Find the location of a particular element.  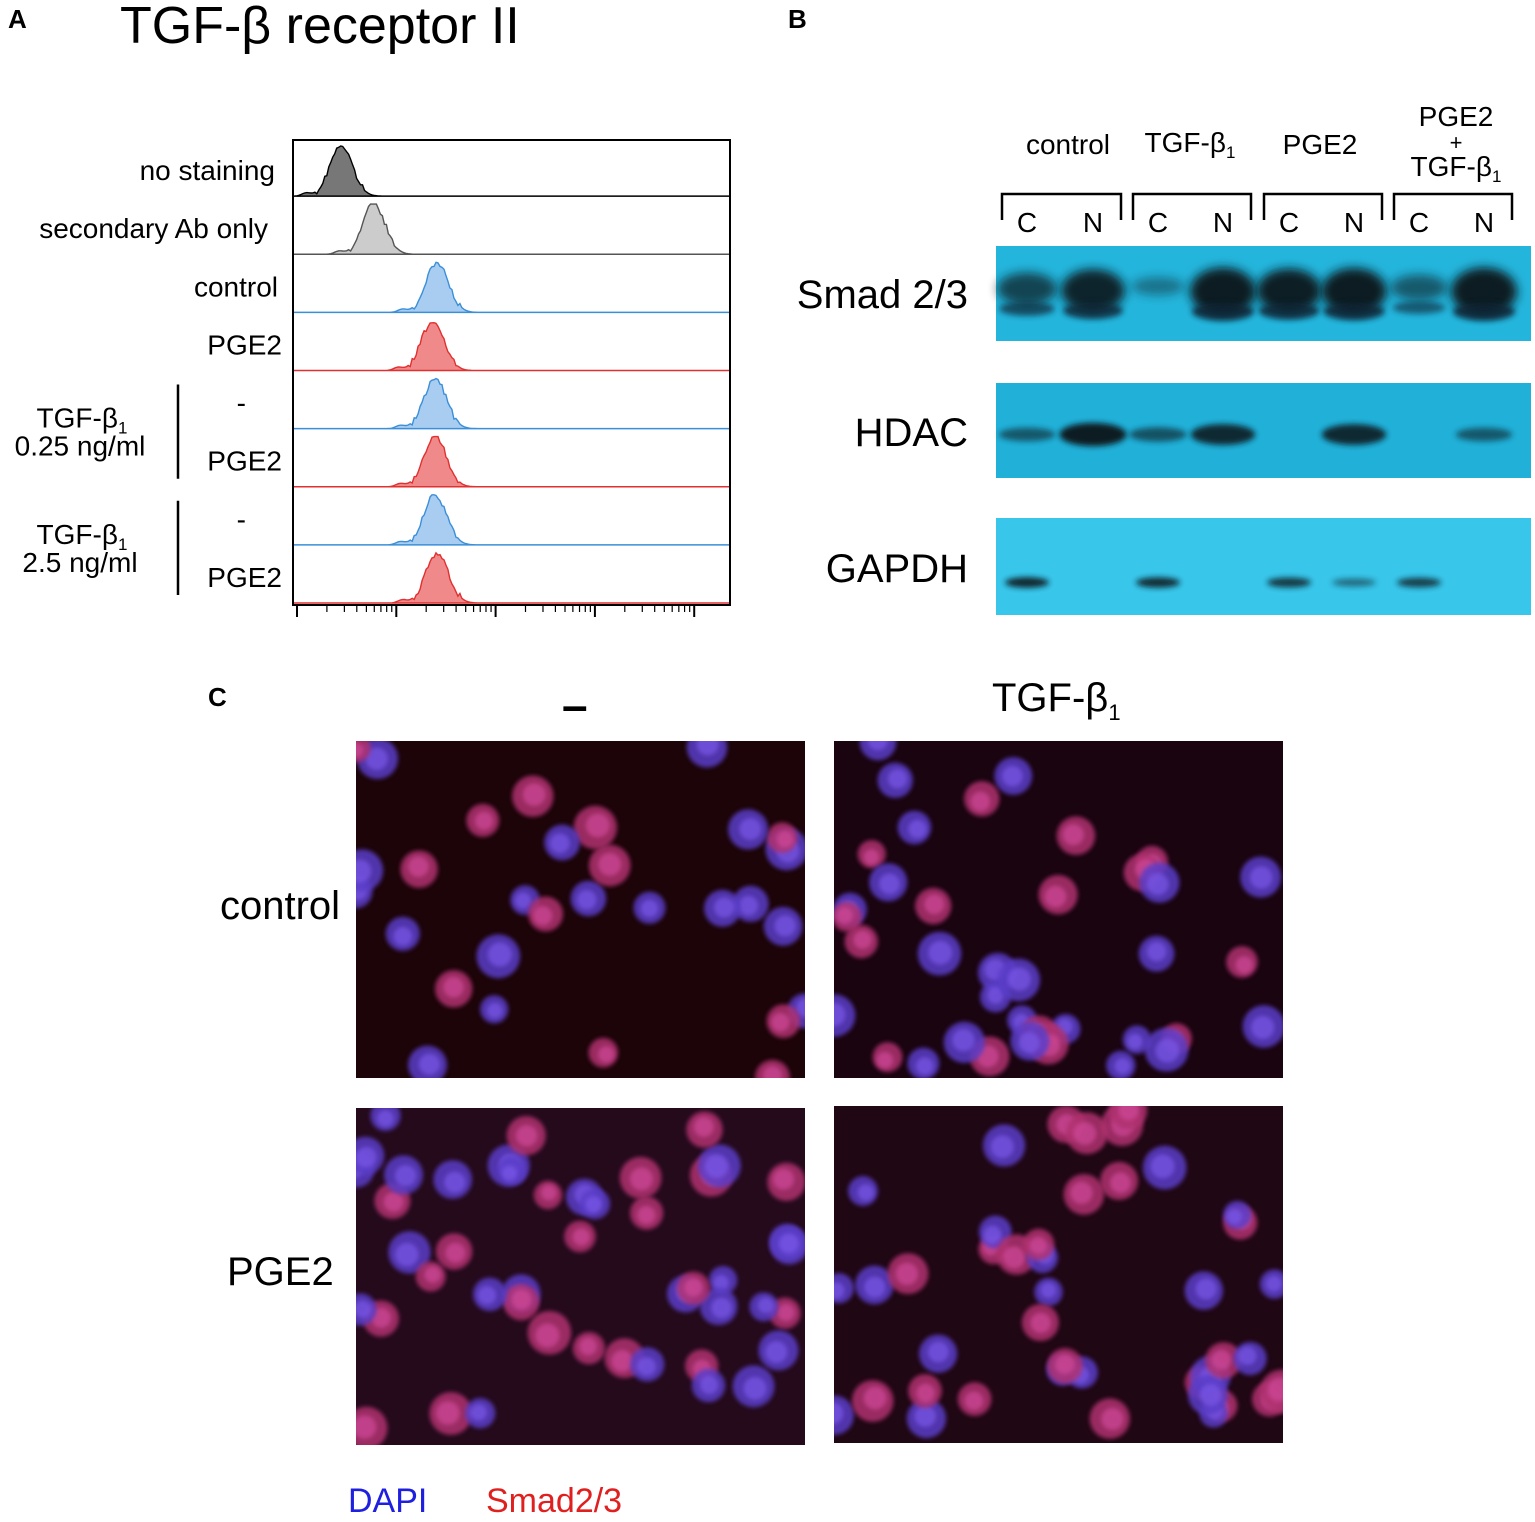

condition-label-combo-plus: + is located at coordinates (1456, 142).